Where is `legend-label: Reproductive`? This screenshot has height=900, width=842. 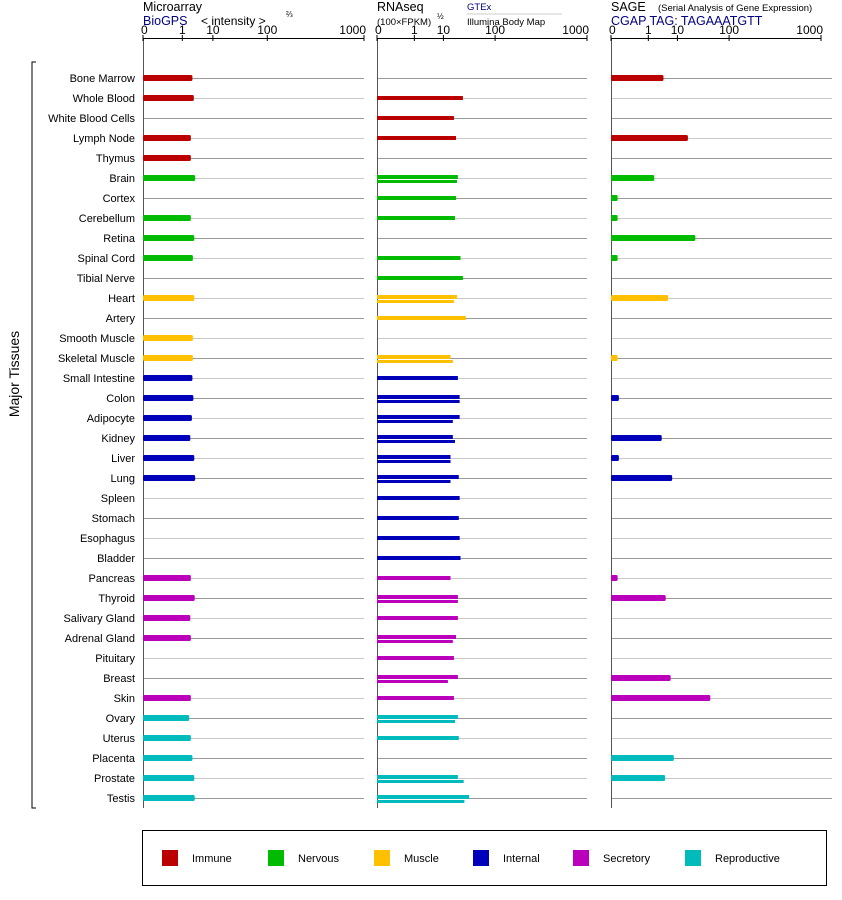
legend-label: Reproductive is located at coordinates (747, 859).